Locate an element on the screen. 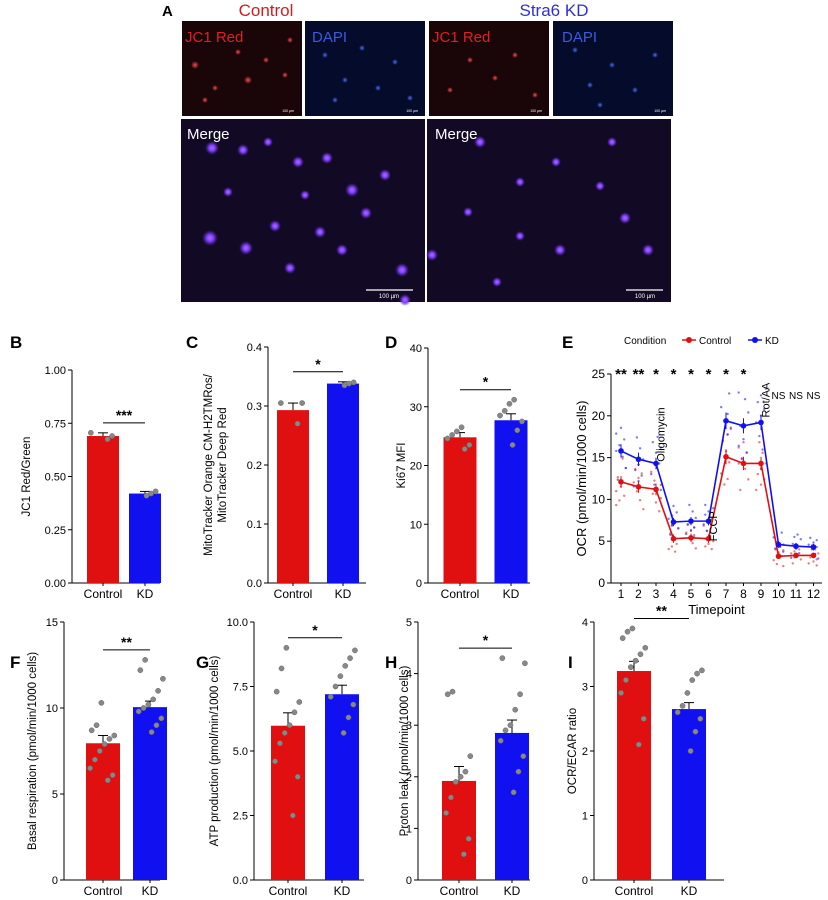  chart-H-y-tick-label: 1 is located at coordinates (409, 829).